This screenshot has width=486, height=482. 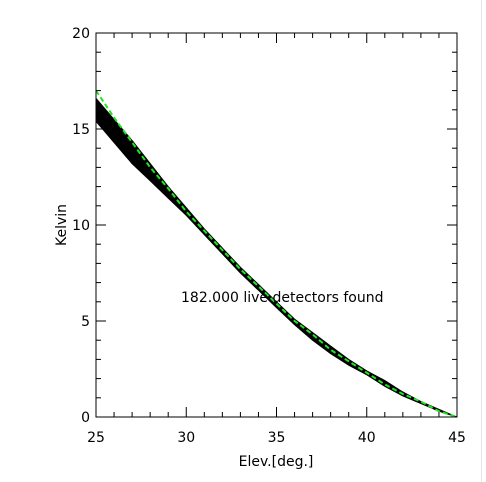 I want to click on y-tick-label: 10, so click(x=81, y=226).